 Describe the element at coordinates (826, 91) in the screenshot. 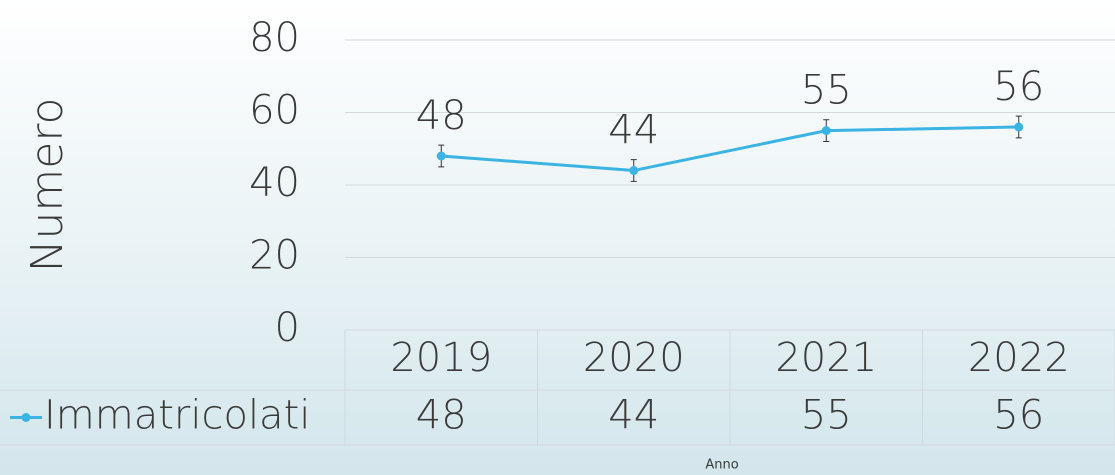

I see `data-label: 55` at that location.